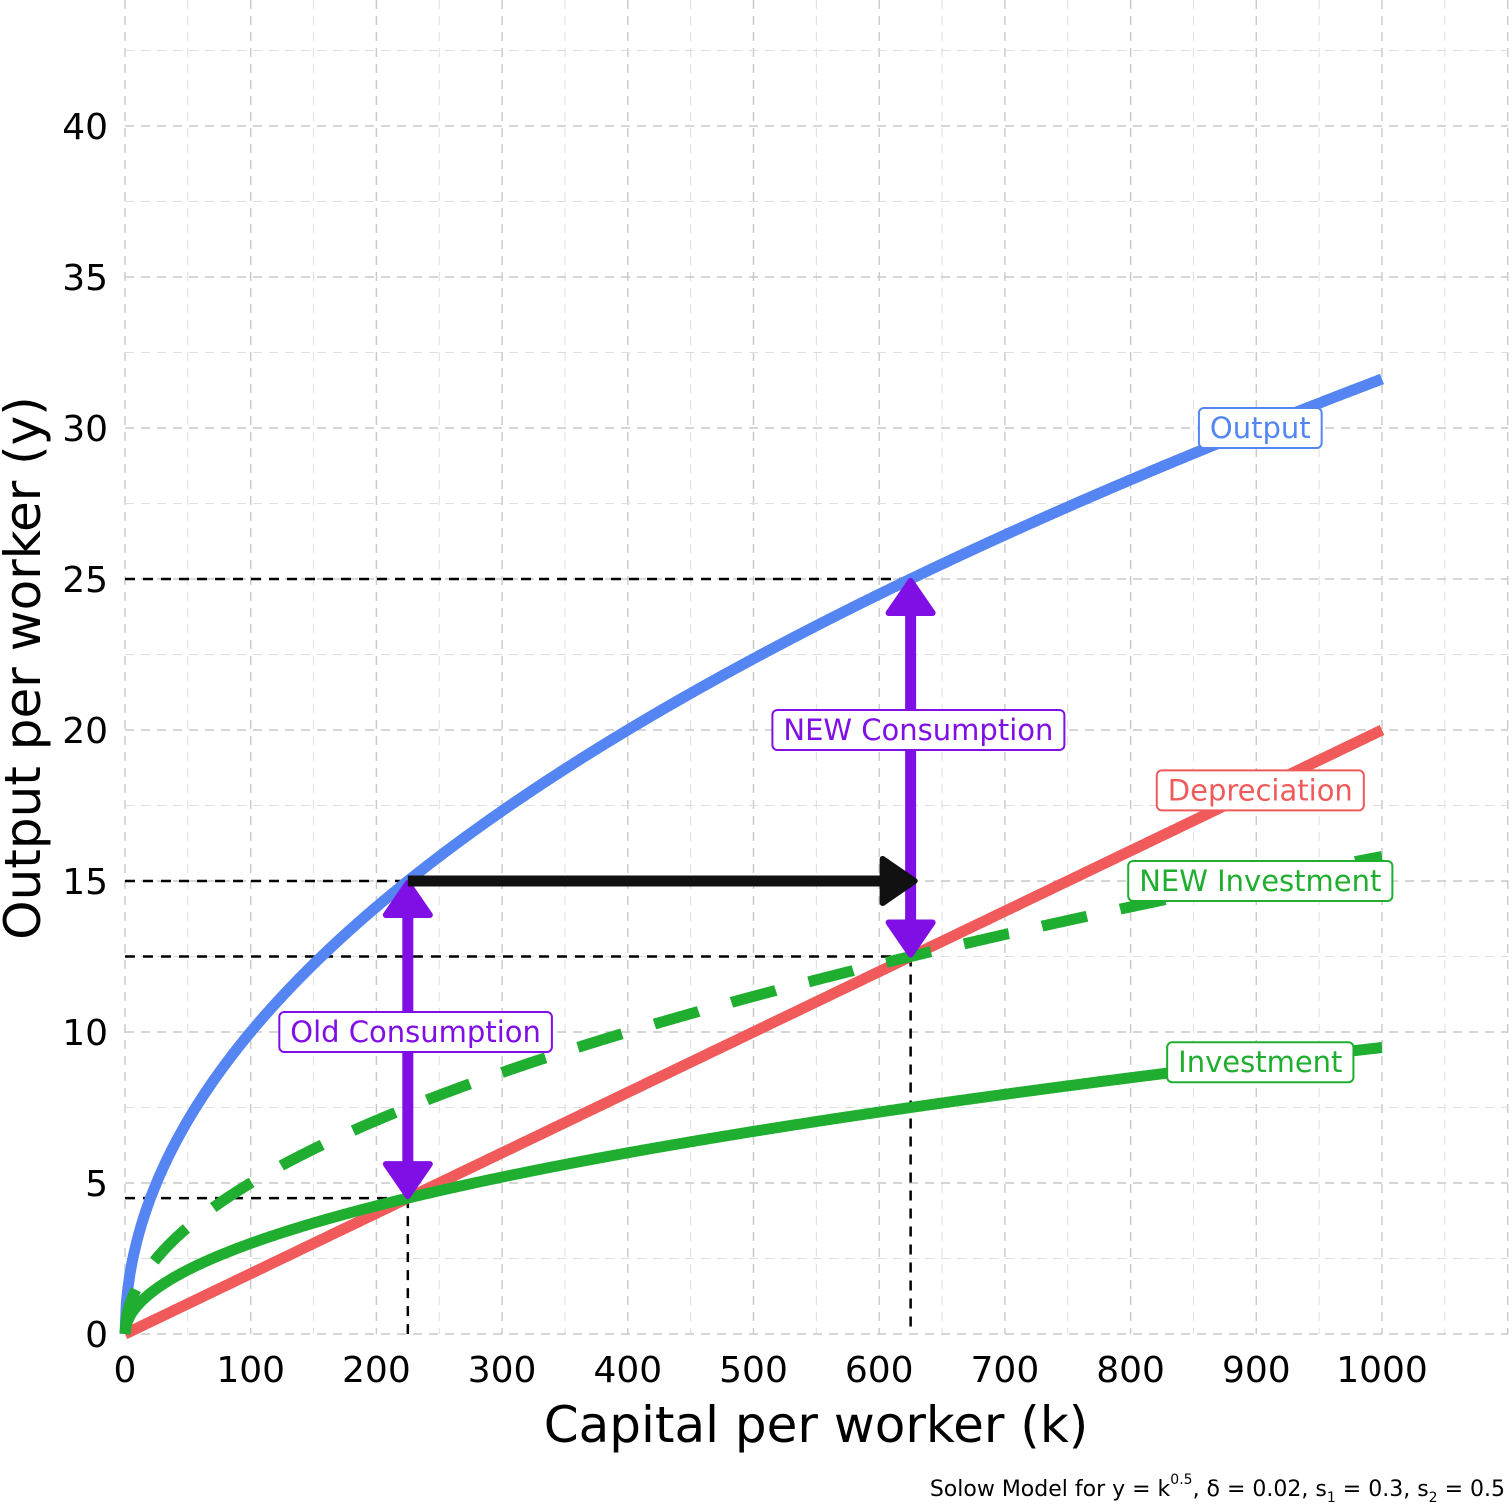  I want to click on y-tick-label: 0, so click(96, 1335).